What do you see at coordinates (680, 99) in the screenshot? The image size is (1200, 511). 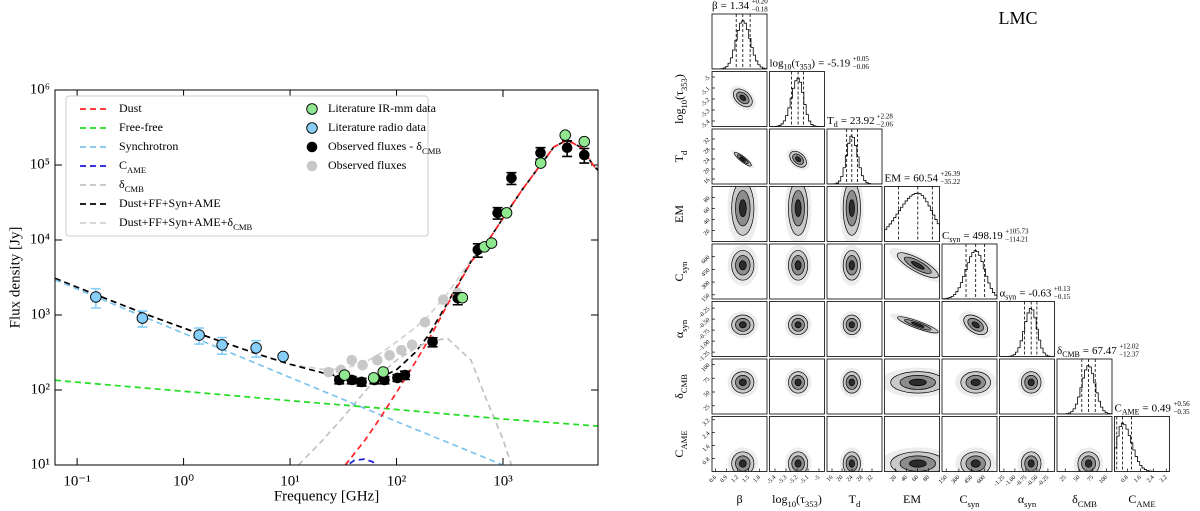 I see `y-axis-label: log10(τ353)` at bounding box center [680, 99].